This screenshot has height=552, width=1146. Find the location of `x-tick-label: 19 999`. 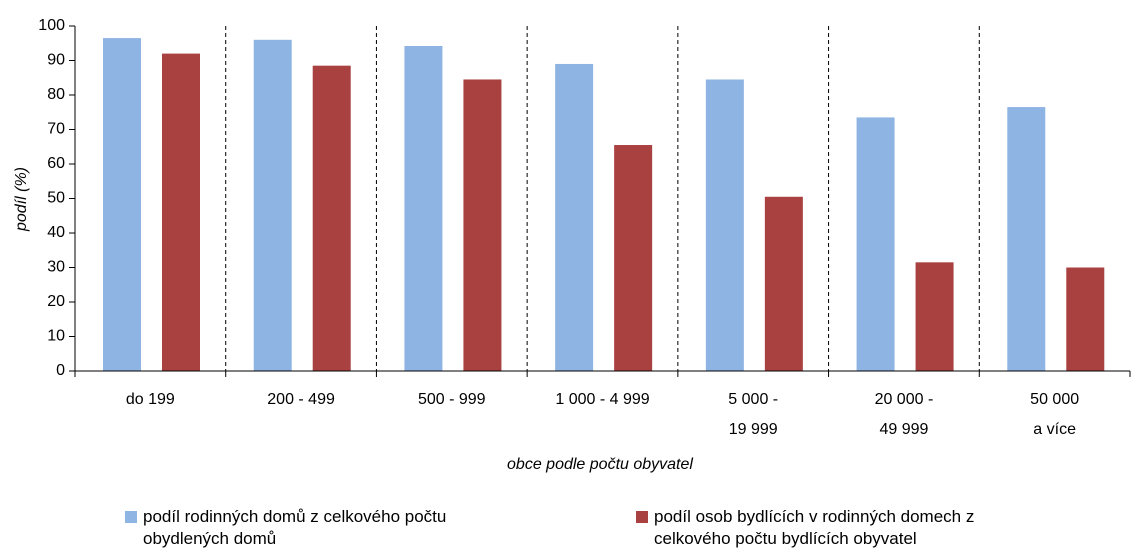

x-tick-label: 19 999 is located at coordinates (753, 429).